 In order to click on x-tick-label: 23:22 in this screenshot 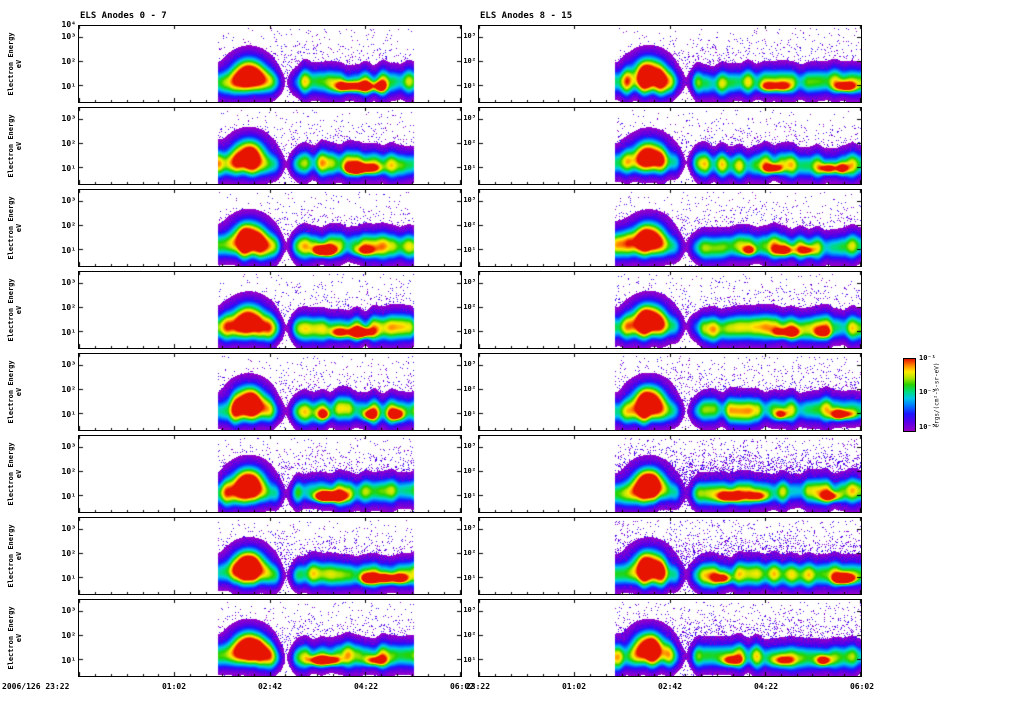, I will do `click(478, 686)`.